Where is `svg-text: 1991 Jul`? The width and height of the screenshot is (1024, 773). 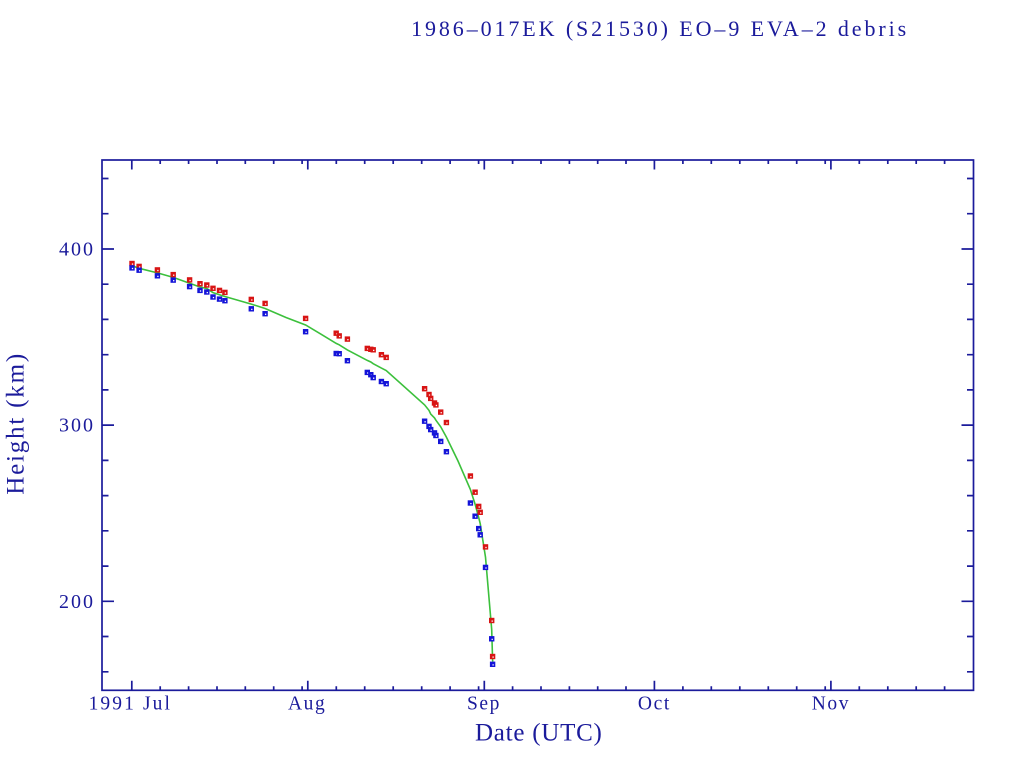
svg-text: 1991 Jul is located at coordinates (130, 704).